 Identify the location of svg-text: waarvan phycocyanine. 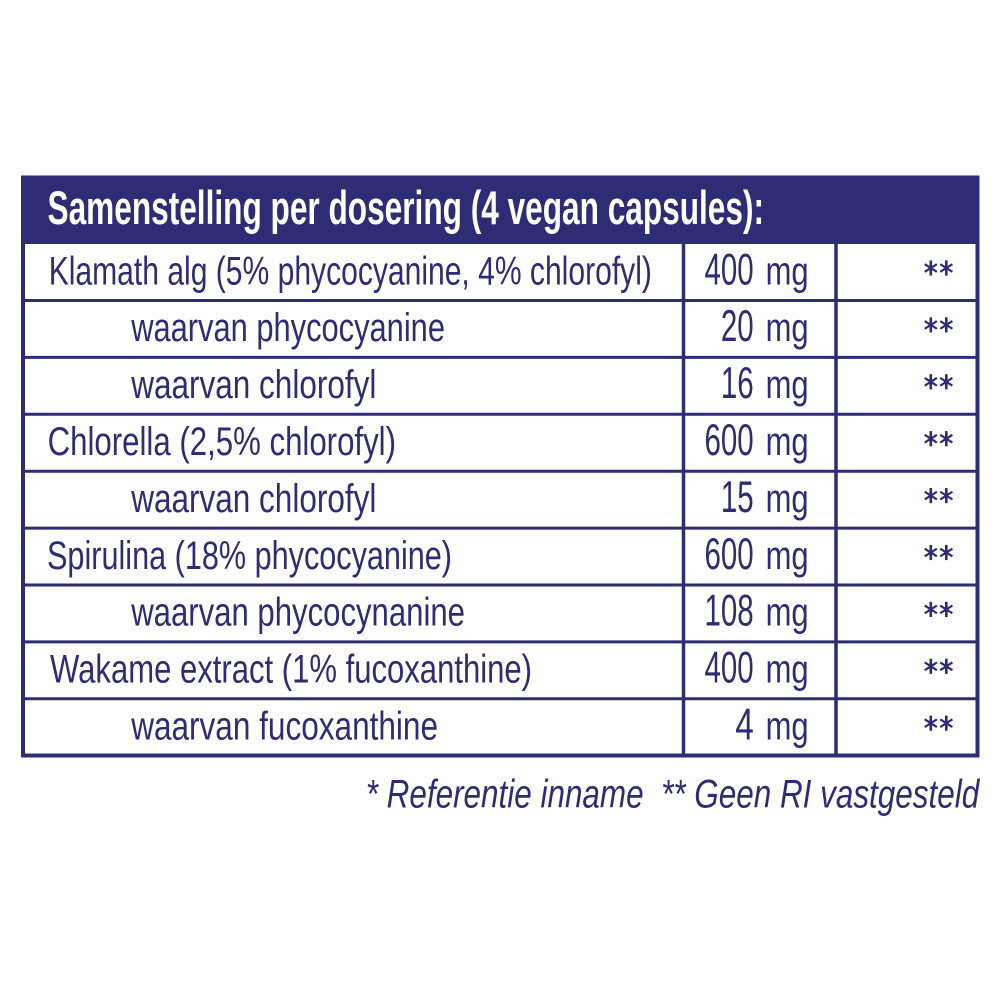
(287, 328).